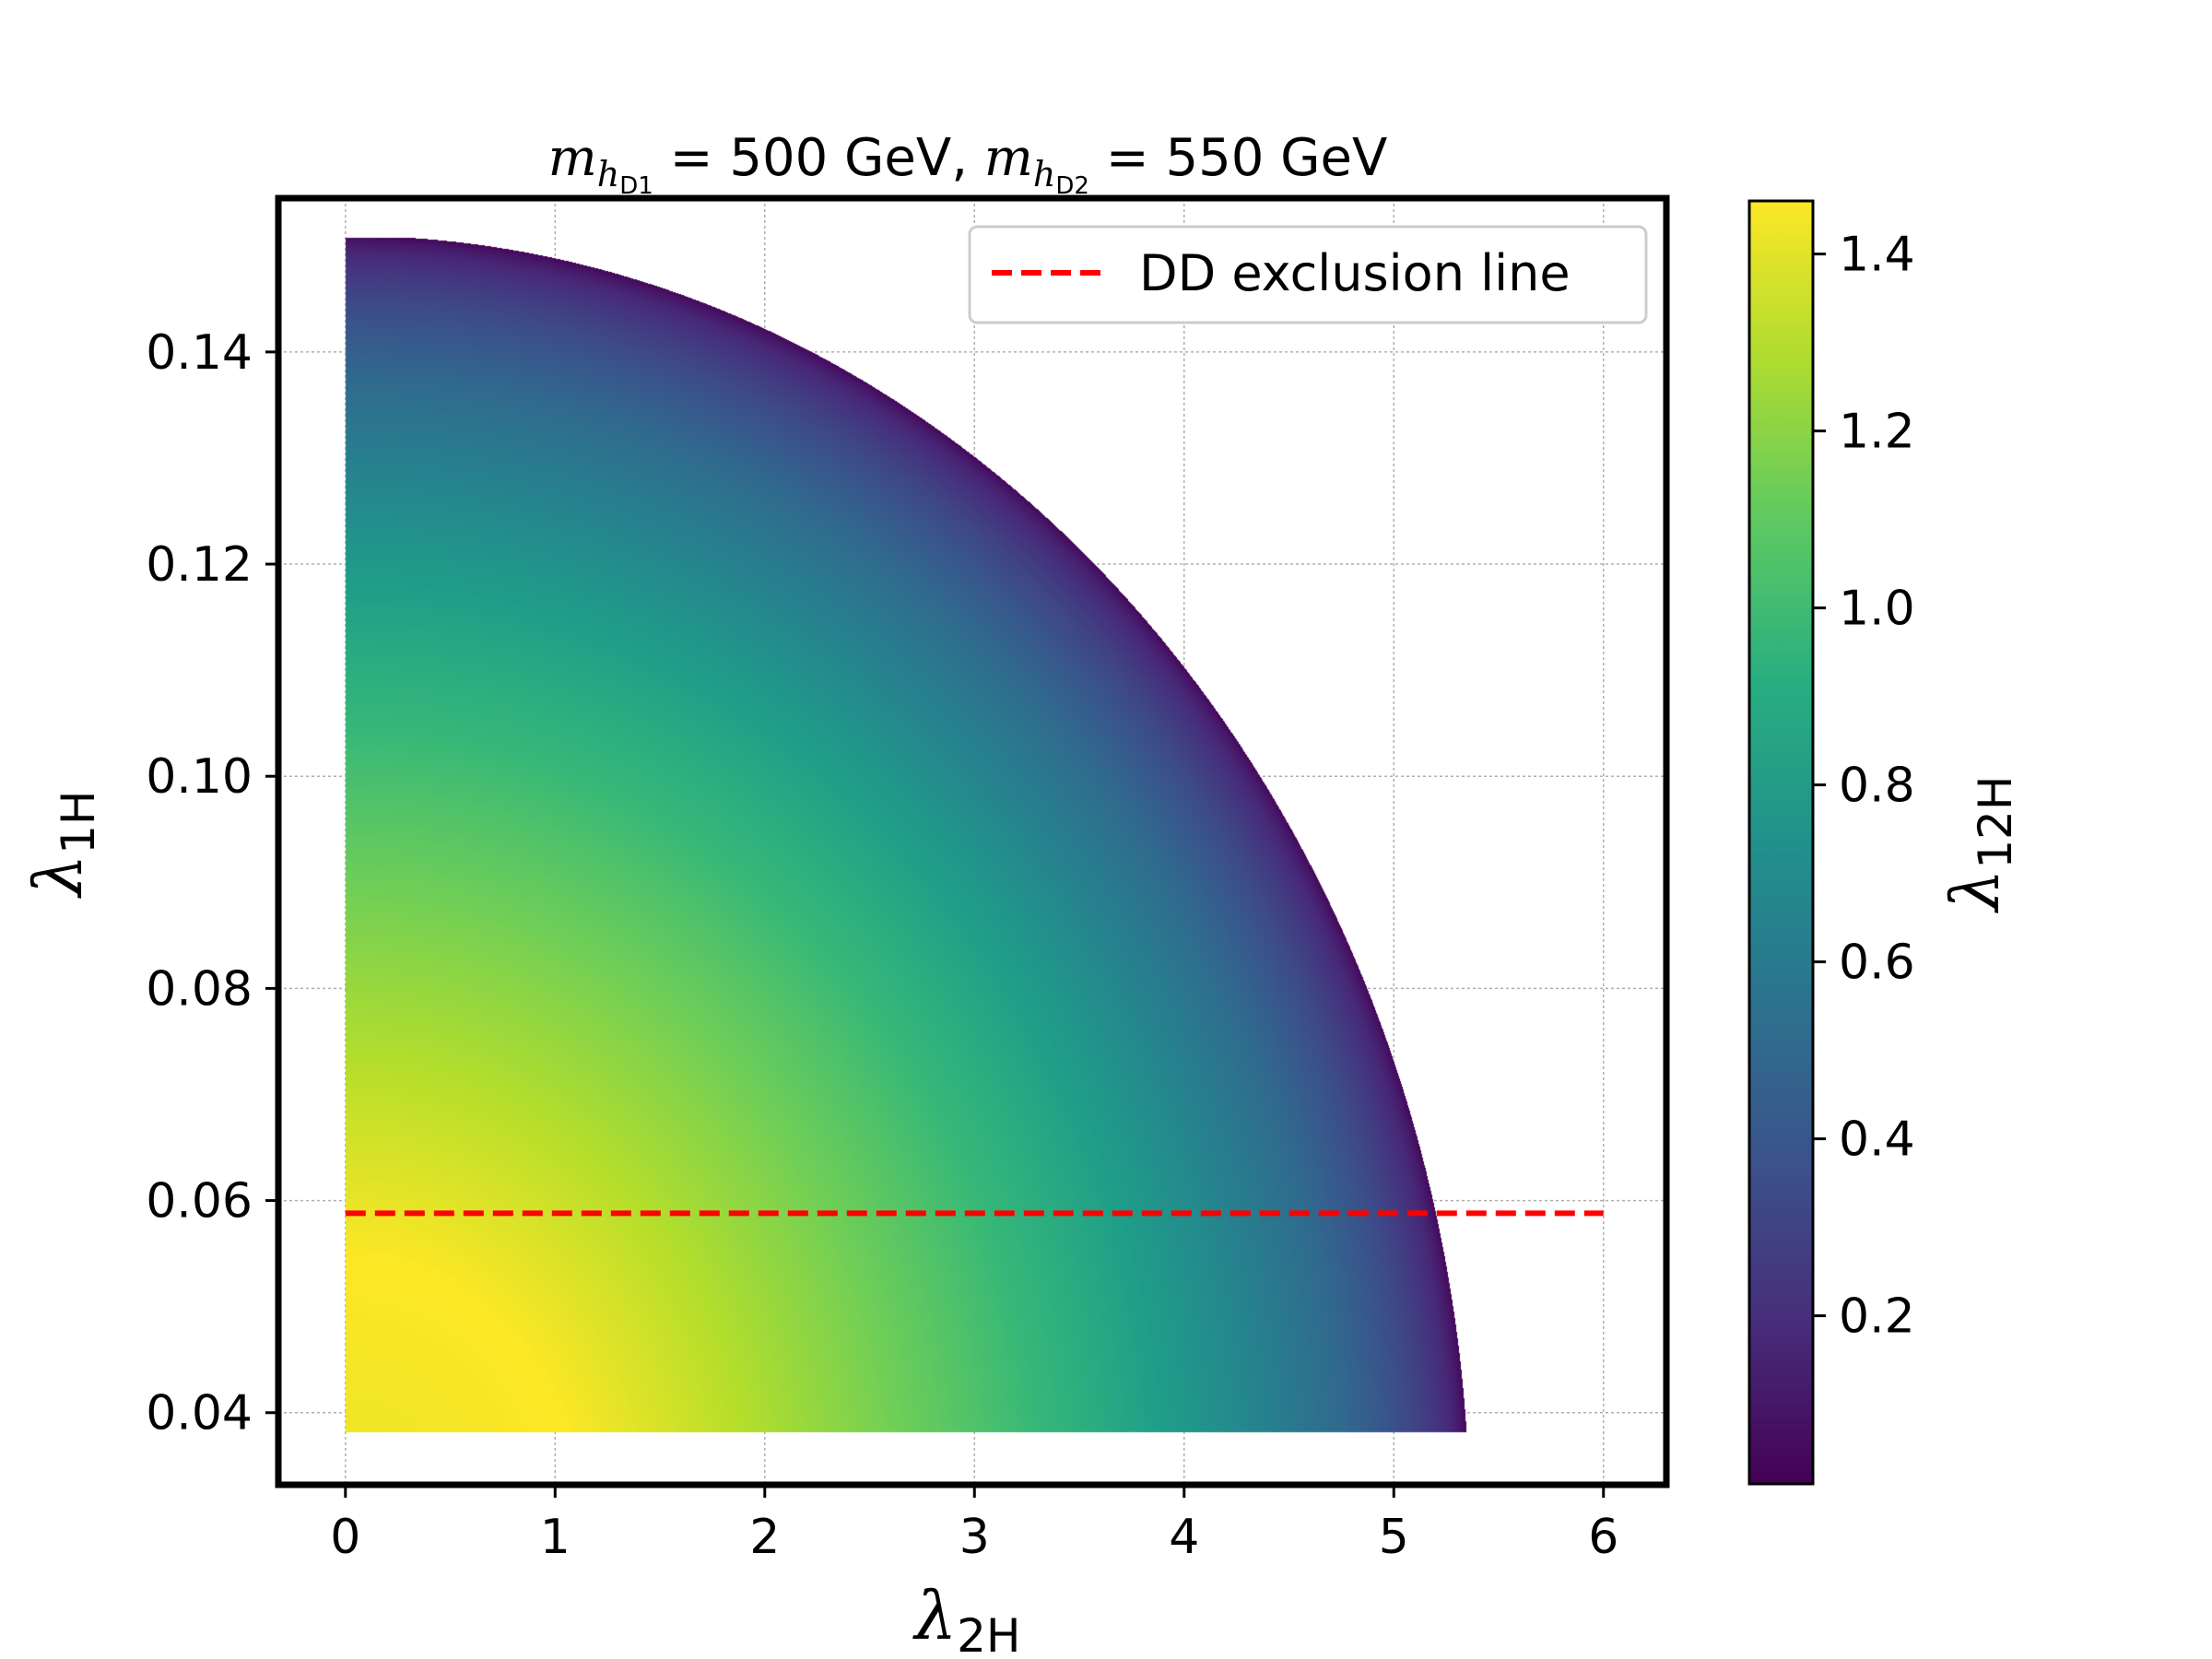 The height and width of the screenshot is (1659, 2212). Describe the element at coordinates (1877, 255) in the screenshot. I see `colorbar-tick-label: 1.4` at that location.